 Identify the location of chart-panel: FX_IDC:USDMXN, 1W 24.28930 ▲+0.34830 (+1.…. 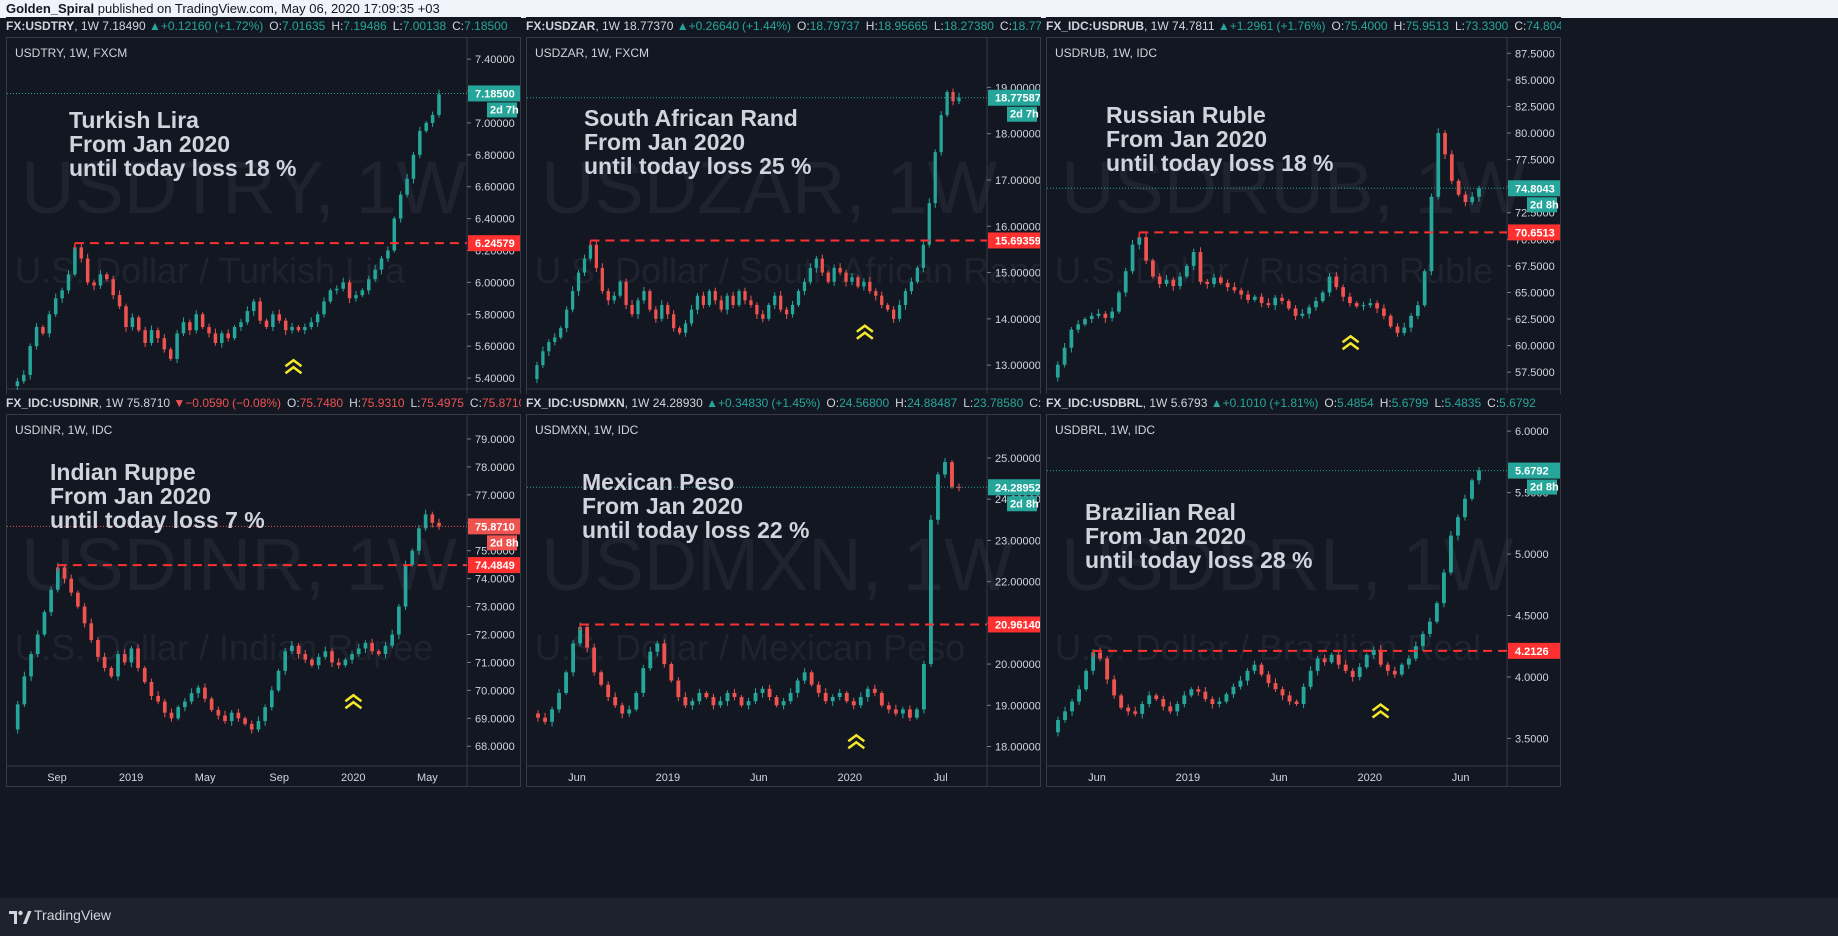
(783, 612).